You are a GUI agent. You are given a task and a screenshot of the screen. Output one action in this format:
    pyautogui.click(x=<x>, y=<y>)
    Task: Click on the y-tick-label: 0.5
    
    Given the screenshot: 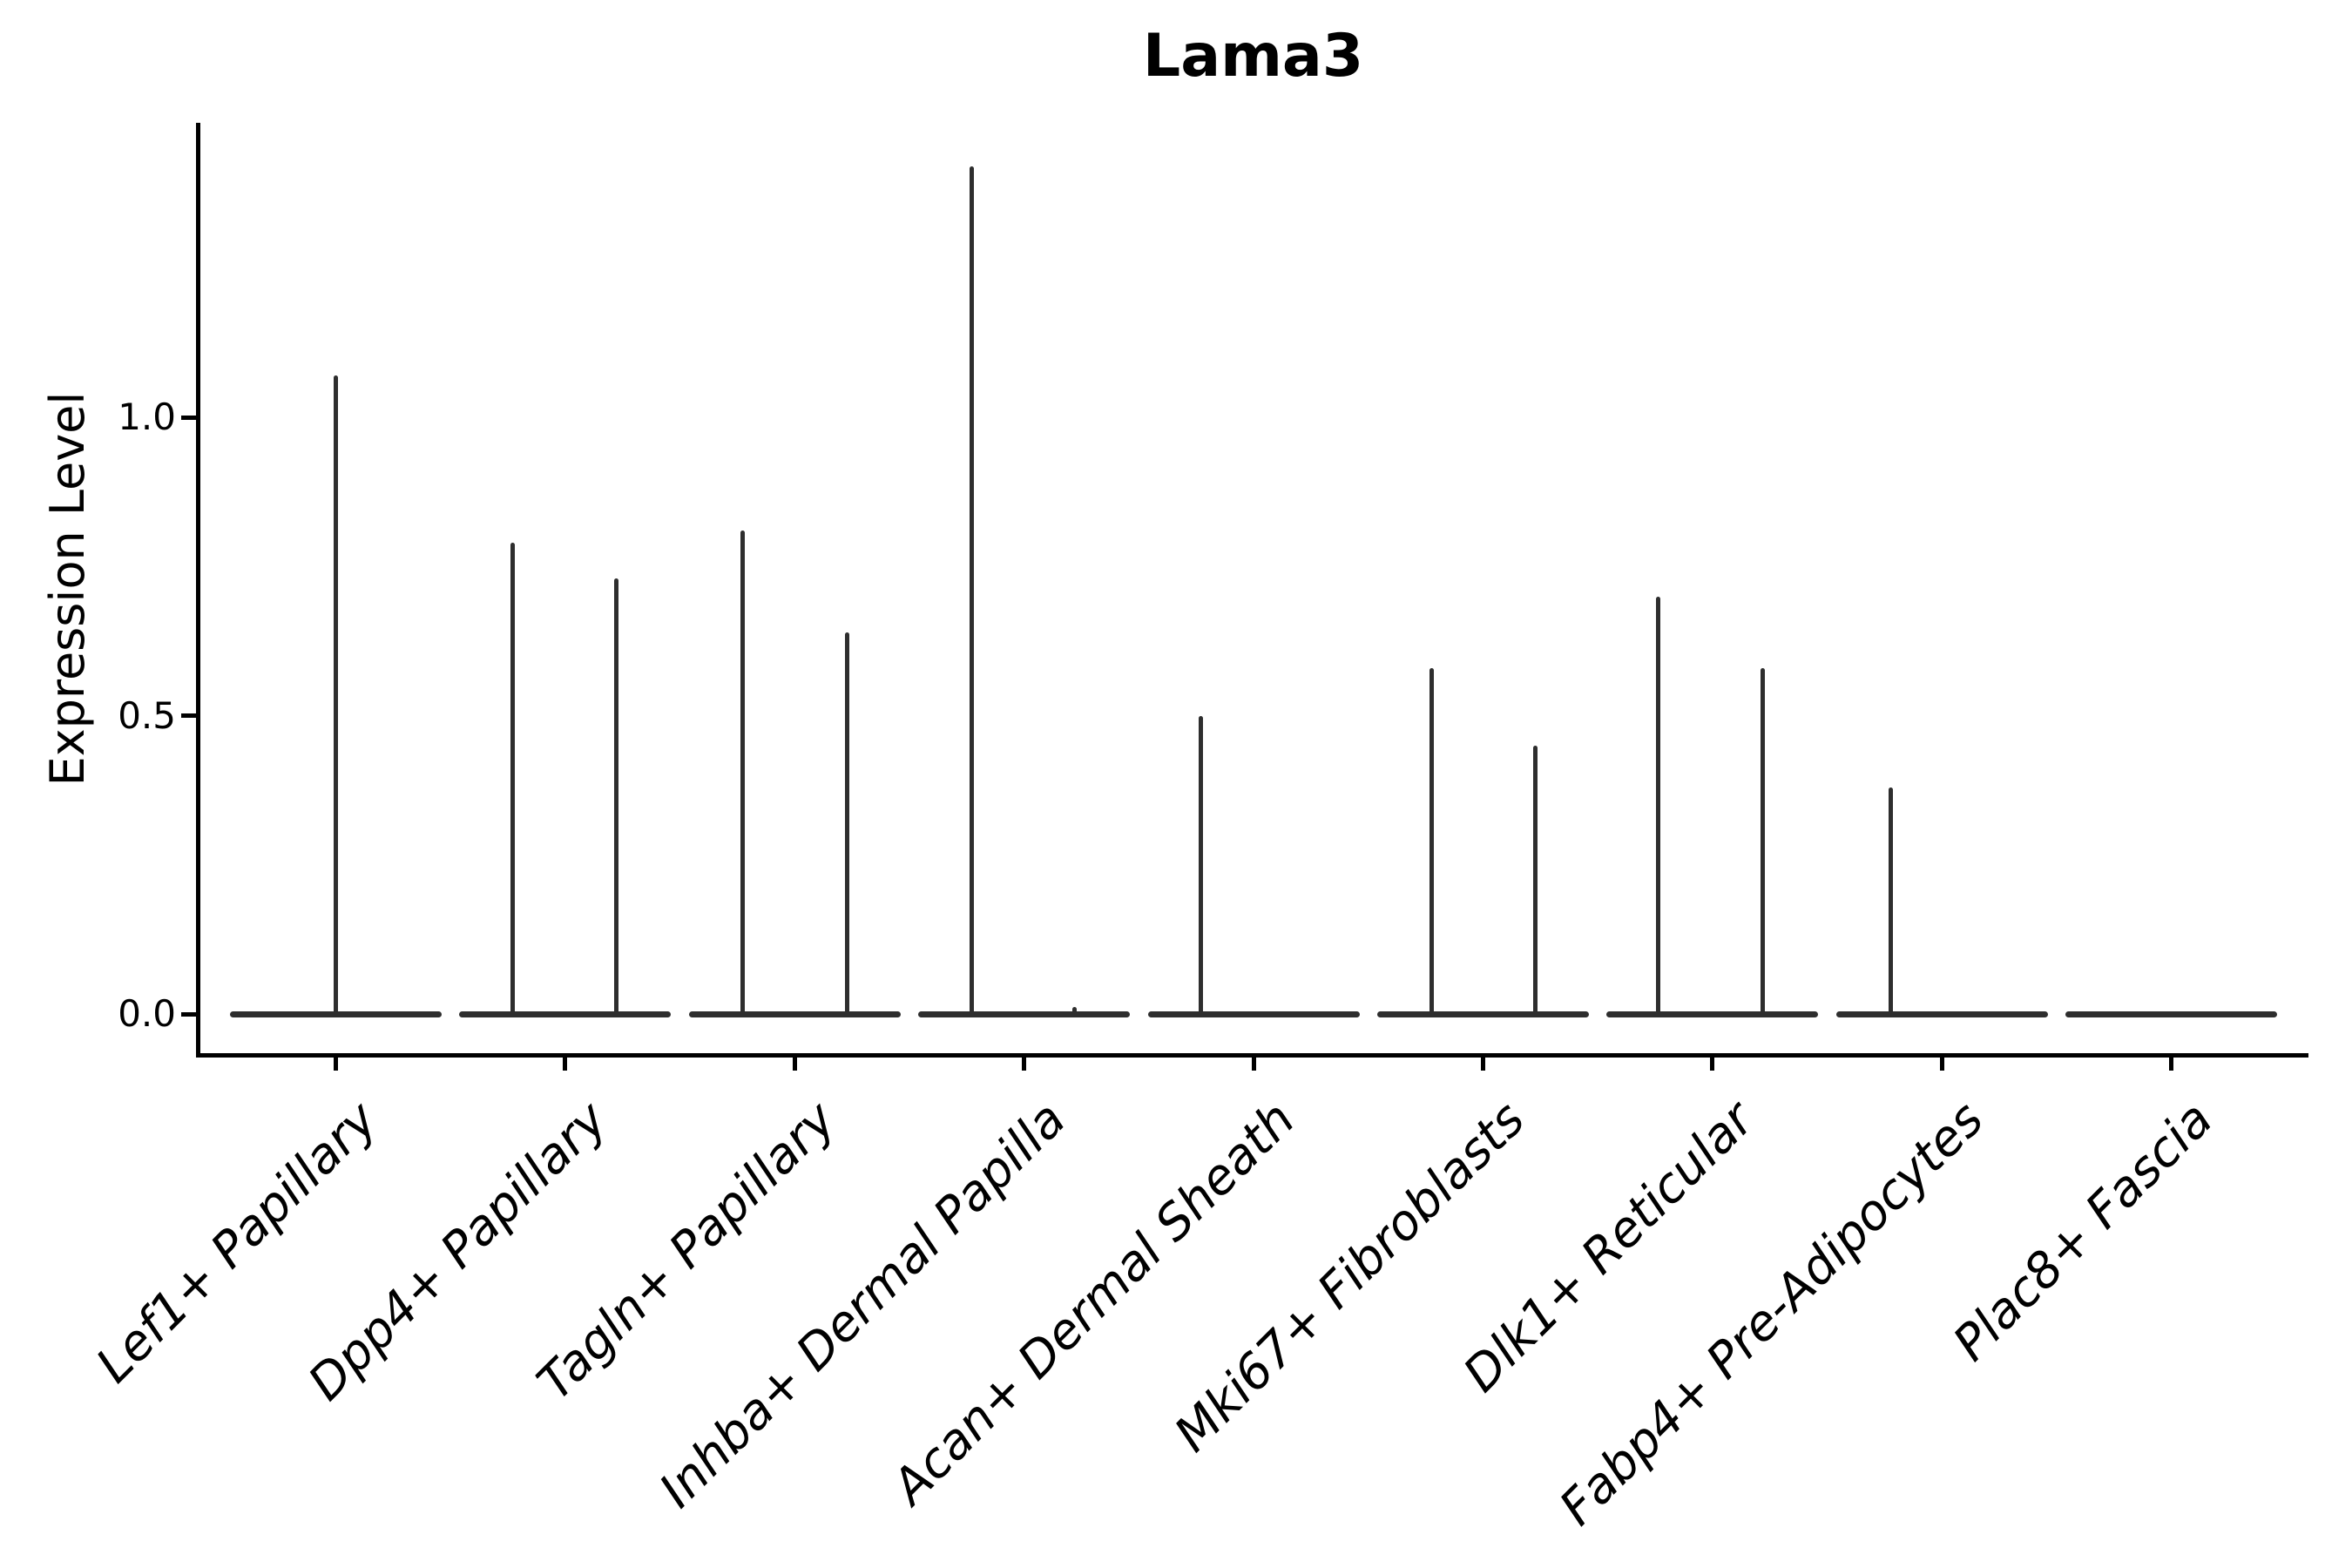 What is the action you would take?
    pyautogui.click(x=147, y=715)
    